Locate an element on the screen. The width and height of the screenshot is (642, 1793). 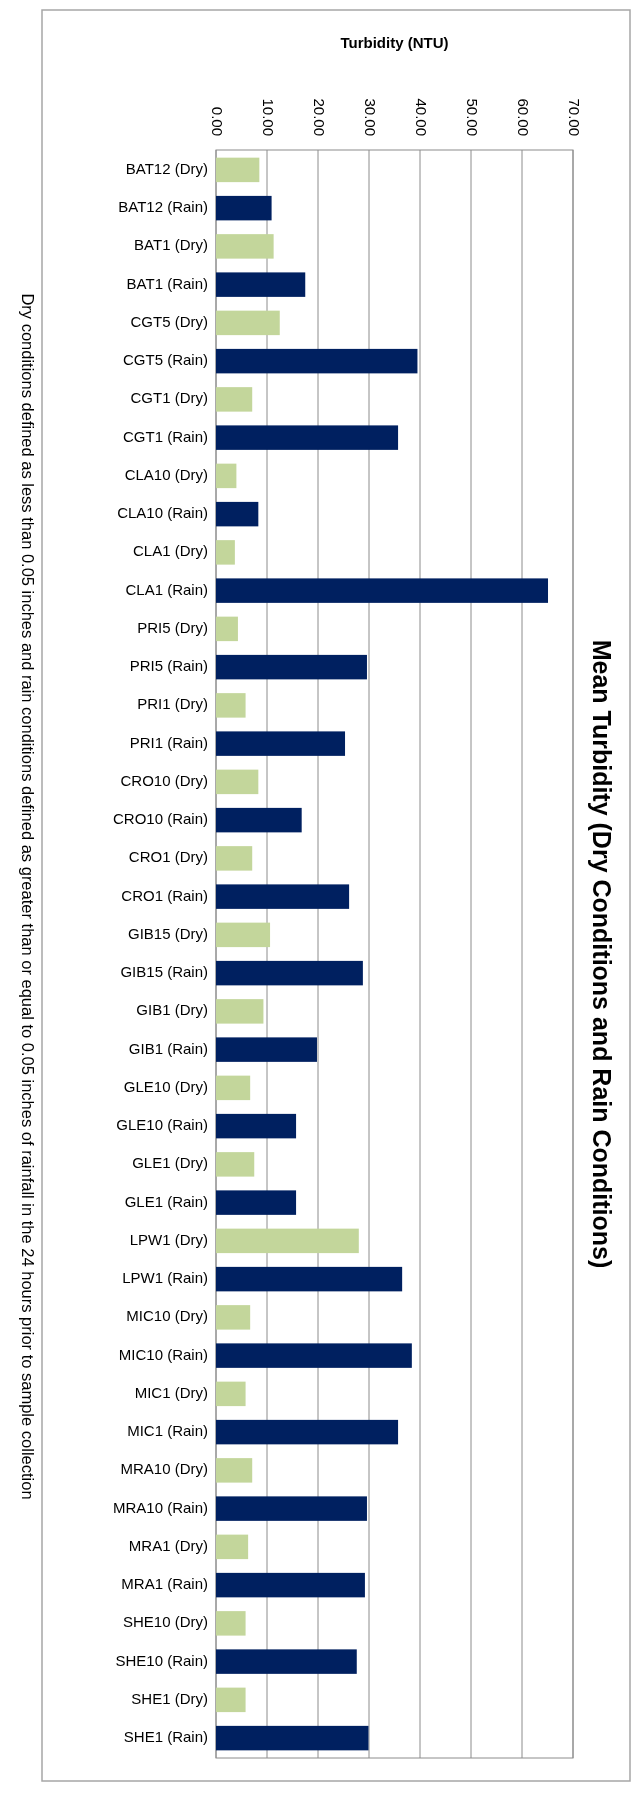
x-tick-label: 10.00 is located at coordinates (269, 117).